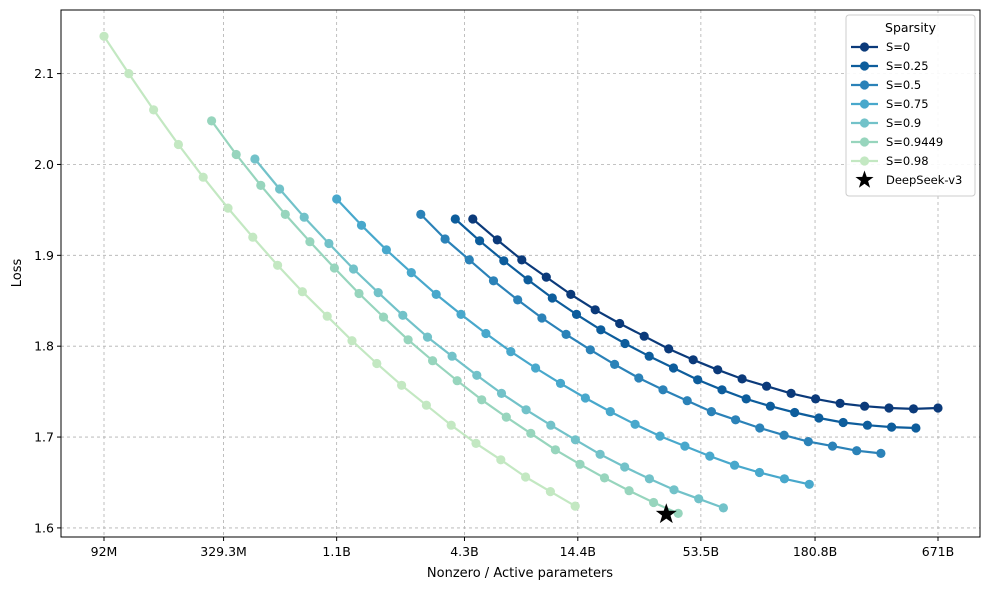 This screenshot has height=590, width=989. What do you see at coordinates (938, 551) in the screenshot?
I see `x-tick-label: 671B` at bounding box center [938, 551].